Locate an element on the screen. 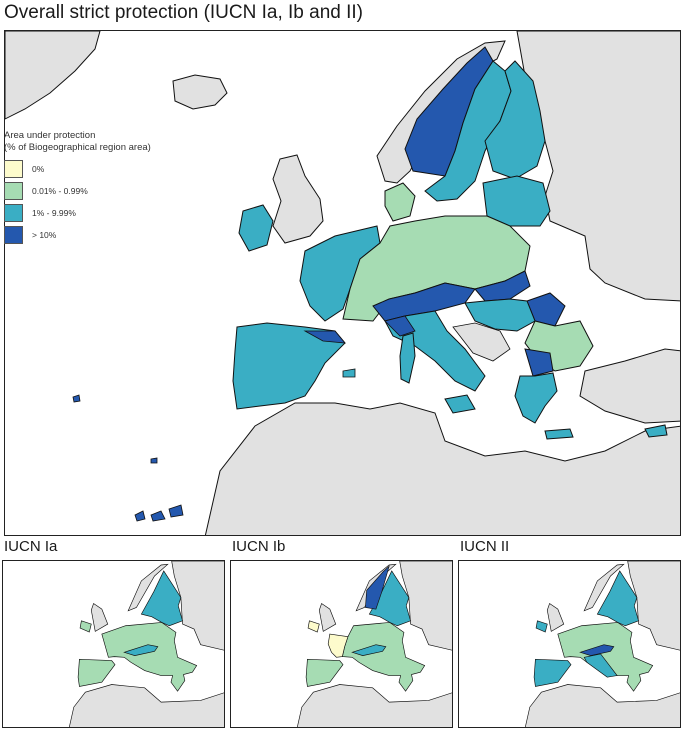 Image resolution: width=685 pixels, height=730 pixels. legend-label: 1% - 9.99% is located at coordinates (54, 213).